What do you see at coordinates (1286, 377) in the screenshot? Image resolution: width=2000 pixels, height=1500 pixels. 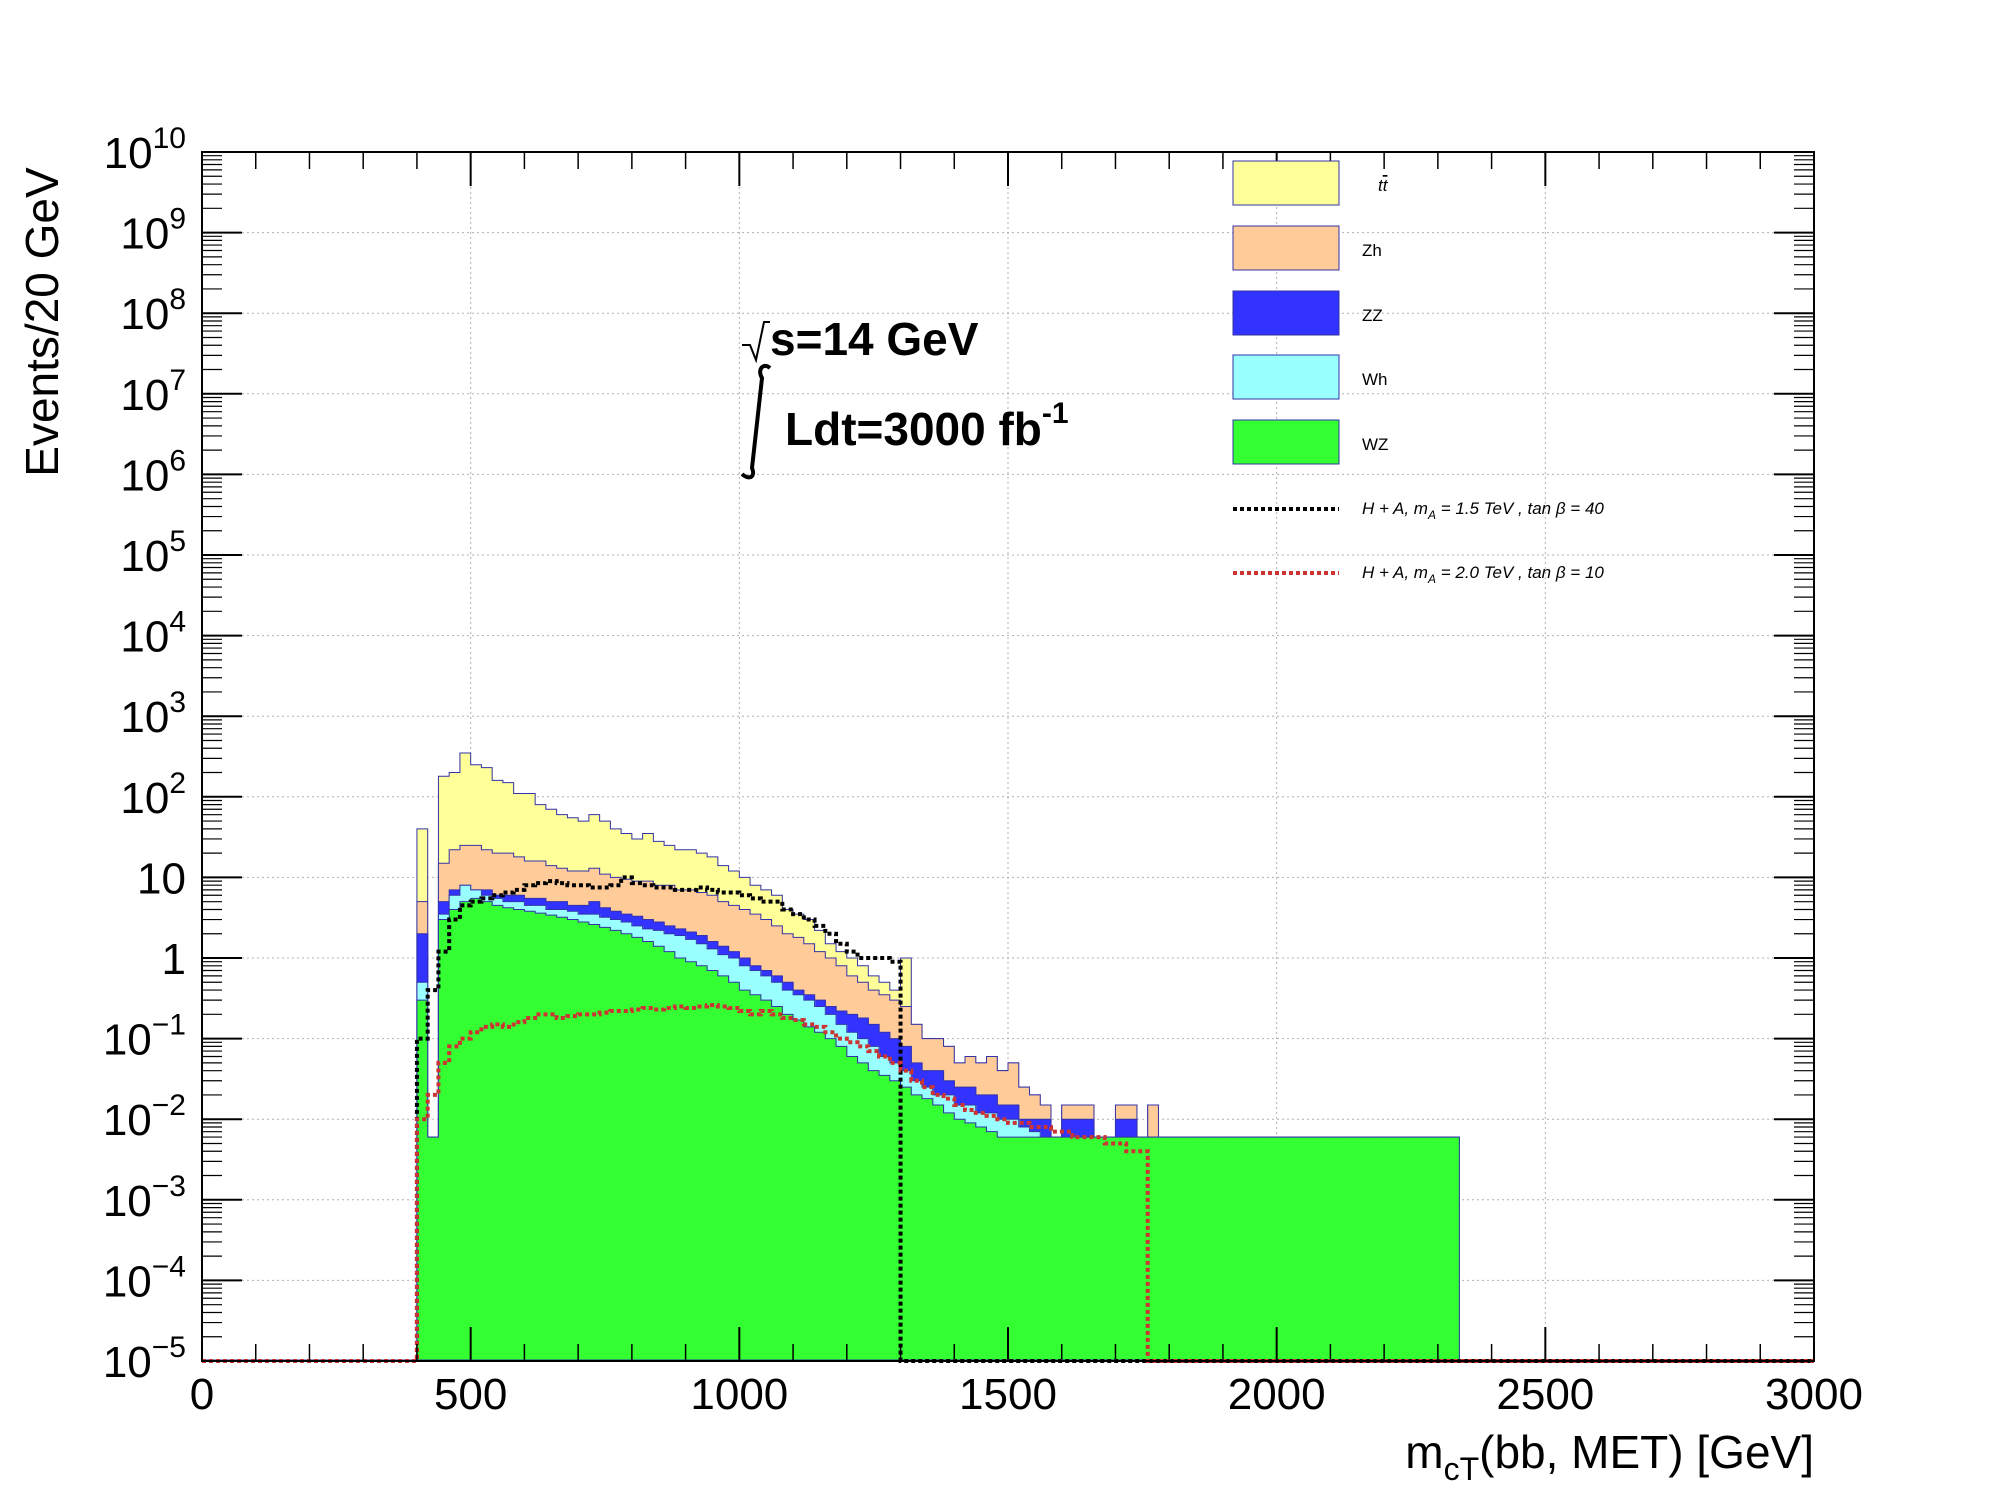 I see `legend-swatch-wh` at bounding box center [1286, 377].